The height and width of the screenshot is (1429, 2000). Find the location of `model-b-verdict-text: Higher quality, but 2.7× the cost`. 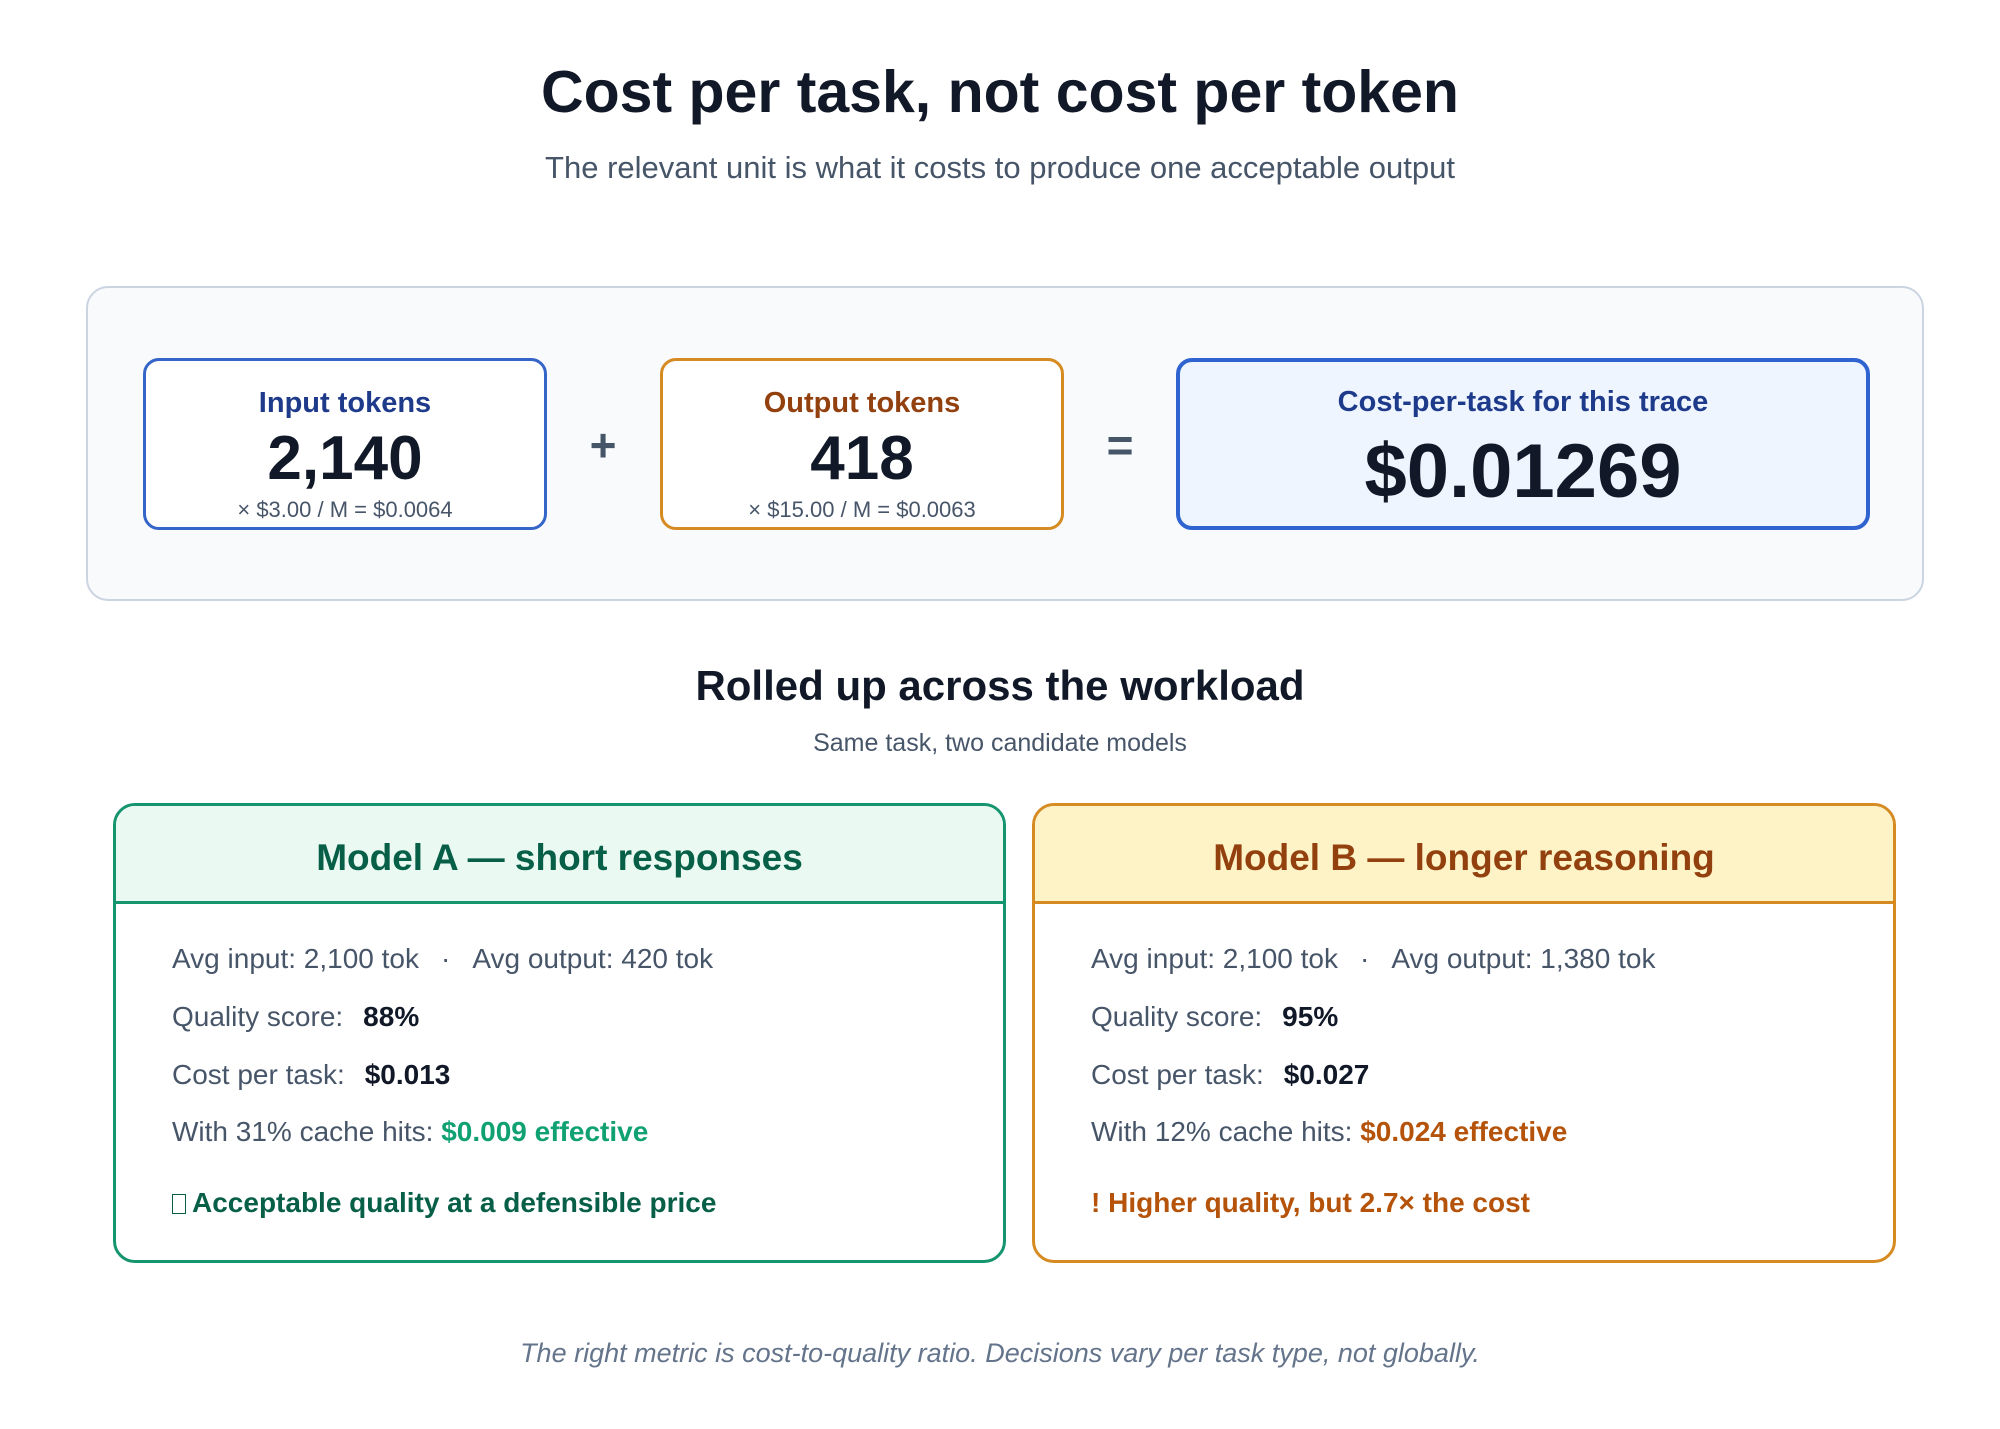

model-b-verdict-text: Higher quality, but 2.7× the cost is located at coordinates (1319, 1202).